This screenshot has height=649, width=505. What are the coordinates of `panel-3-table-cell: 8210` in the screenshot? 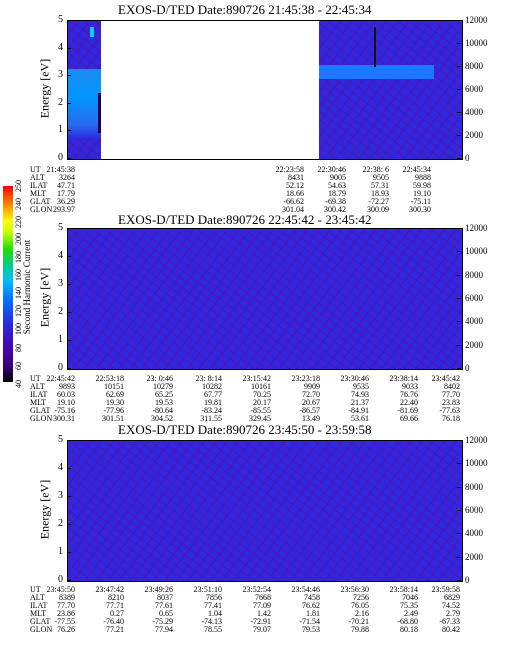 It's located at (116, 597).